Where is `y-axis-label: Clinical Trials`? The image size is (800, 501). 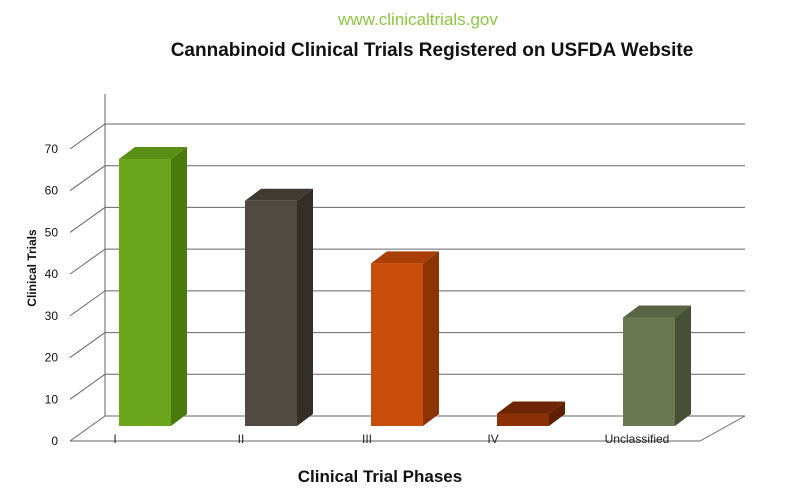
y-axis-label: Clinical Trials is located at coordinates (32, 268).